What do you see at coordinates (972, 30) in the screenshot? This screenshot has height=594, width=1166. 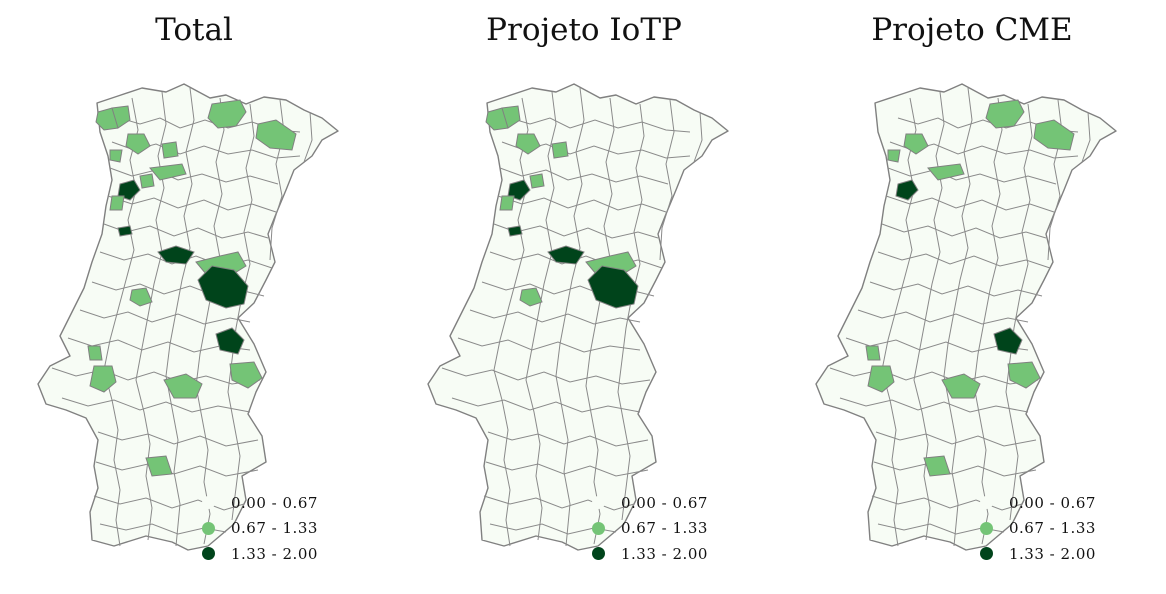 I see `panel-title: Projeto CME` at bounding box center [972, 30].